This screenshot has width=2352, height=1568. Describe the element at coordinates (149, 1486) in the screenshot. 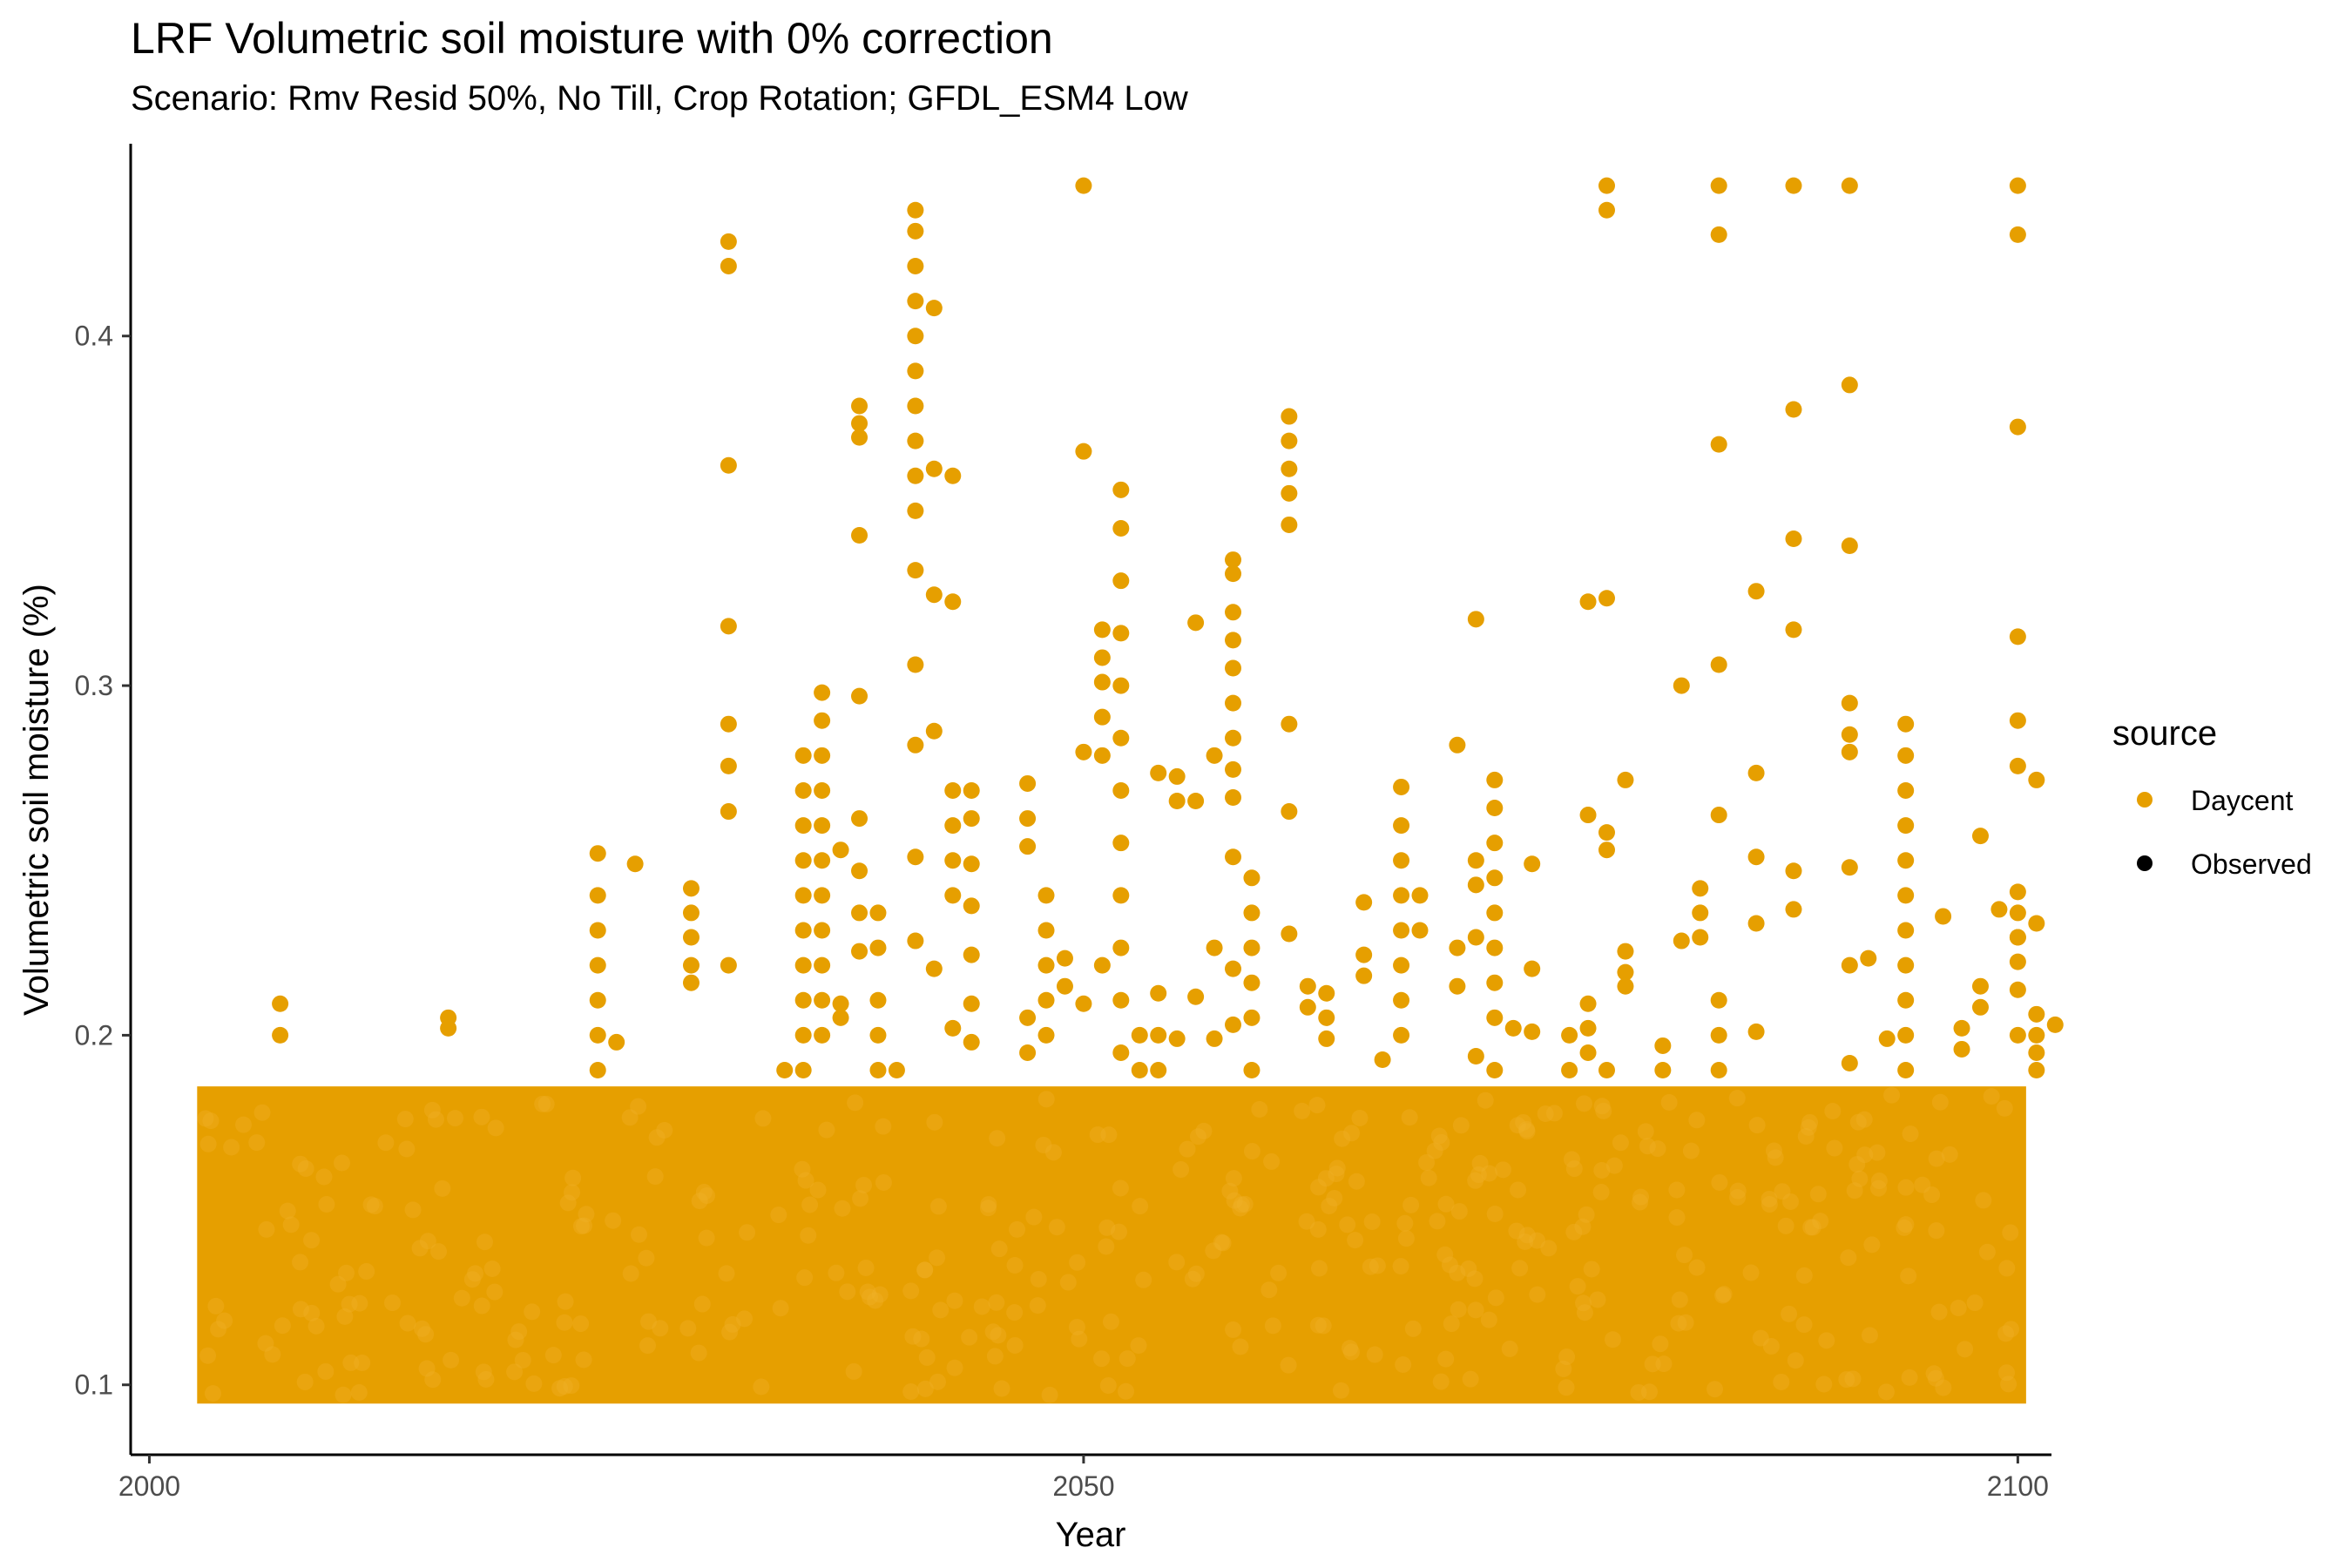

I see `x-tick-label: 2000` at that location.